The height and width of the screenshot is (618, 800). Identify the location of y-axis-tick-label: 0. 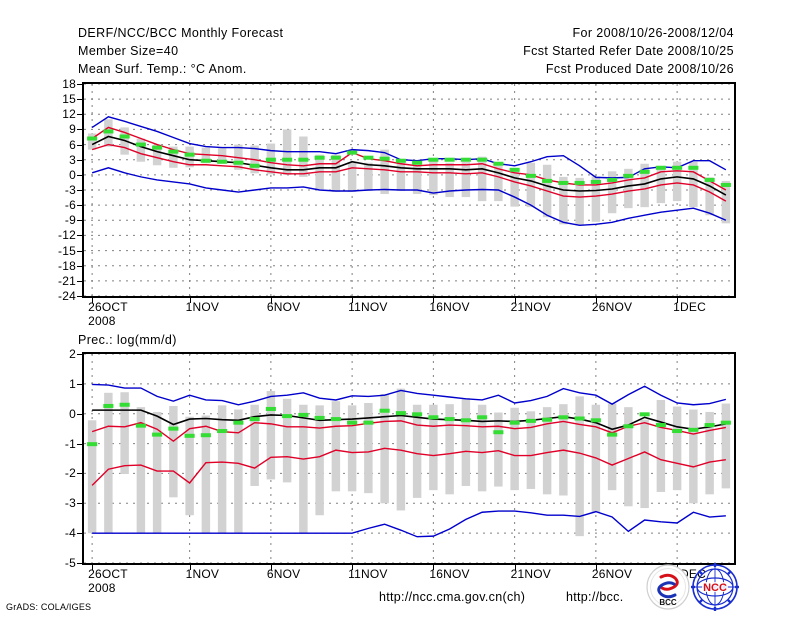
(72, 413).